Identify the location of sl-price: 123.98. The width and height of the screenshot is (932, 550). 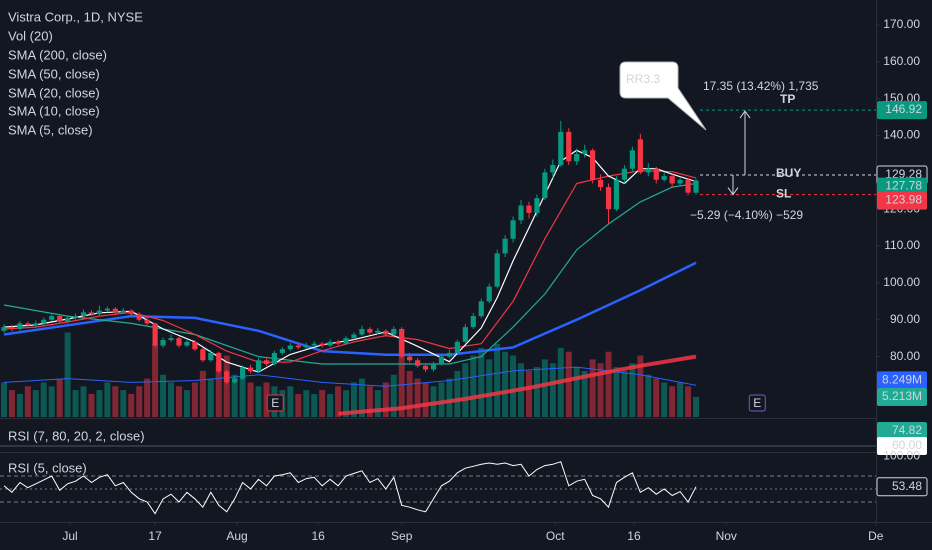
(903, 200).